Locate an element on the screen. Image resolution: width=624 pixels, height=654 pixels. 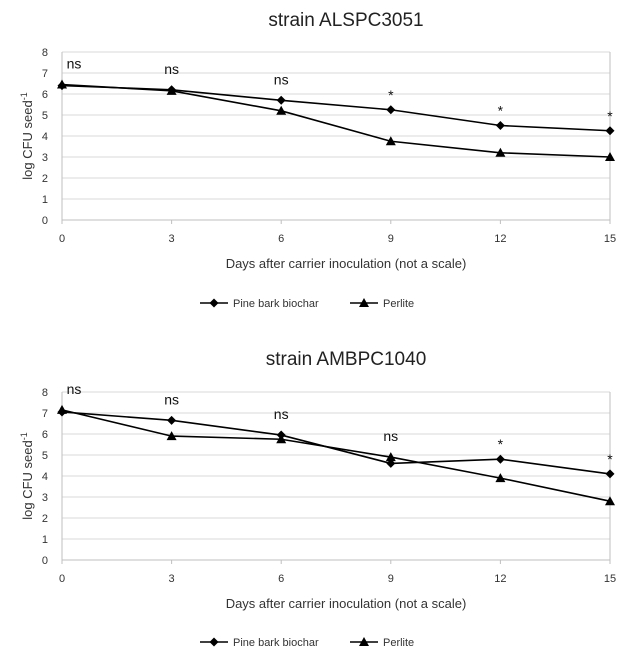
chart-title: strain AMBPC1040 is located at coordinates (346, 359).